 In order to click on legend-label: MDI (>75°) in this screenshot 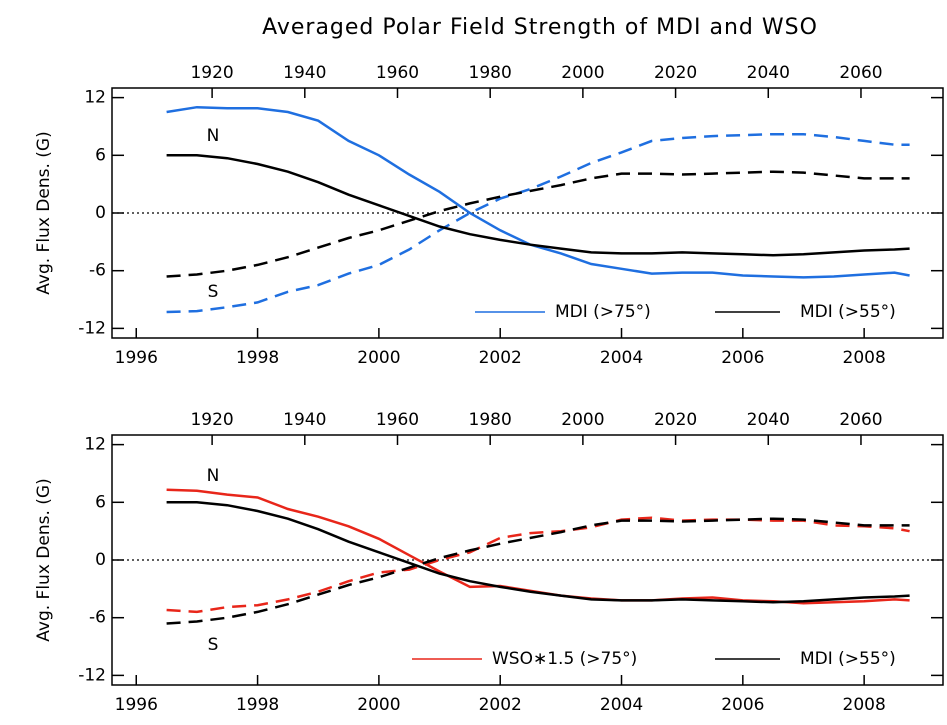, I will do `click(603, 312)`.